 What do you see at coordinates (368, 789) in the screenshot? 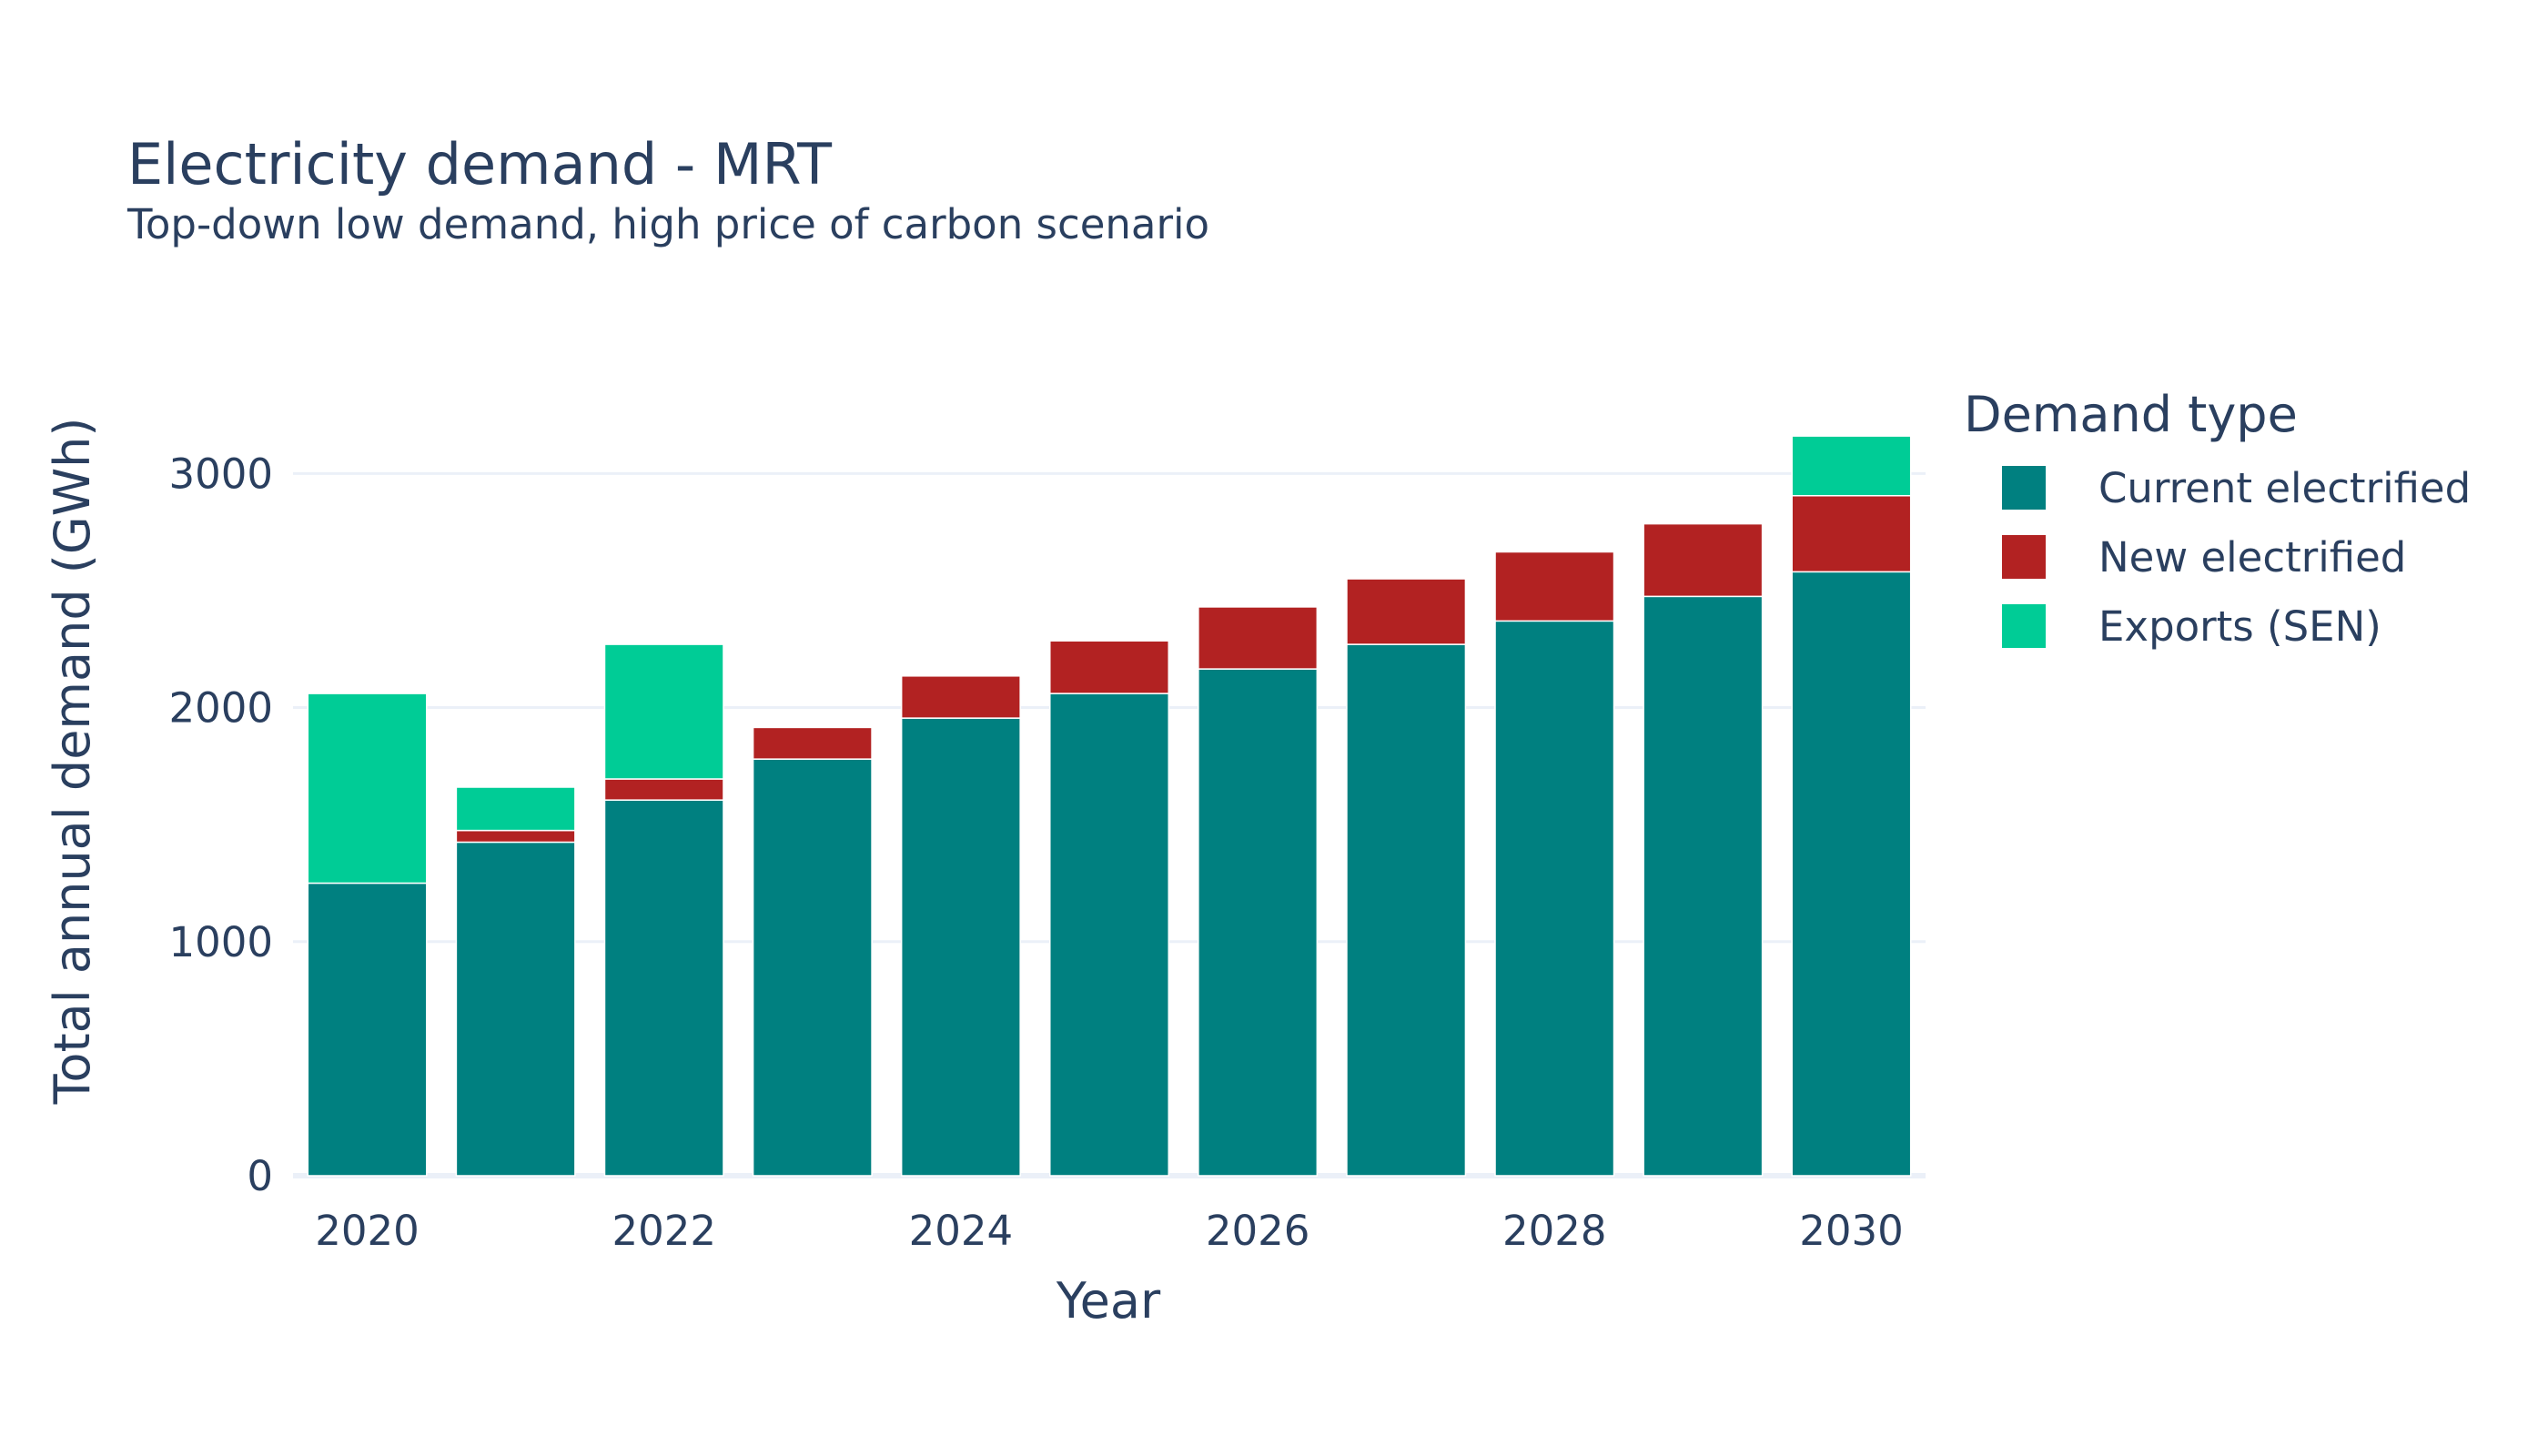
I see `bar-exports-sen-2020` at bounding box center [368, 789].